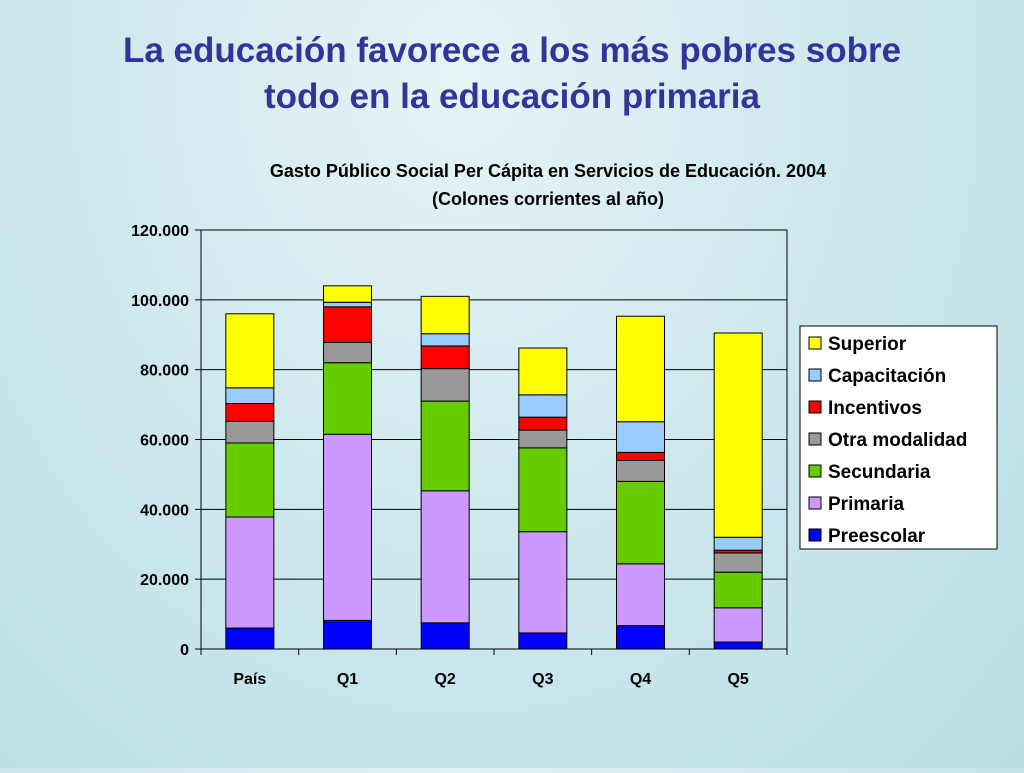 The width and height of the screenshot is (1024, 773). I want to click on y-tick-label: 120.000, so click(160, 231).